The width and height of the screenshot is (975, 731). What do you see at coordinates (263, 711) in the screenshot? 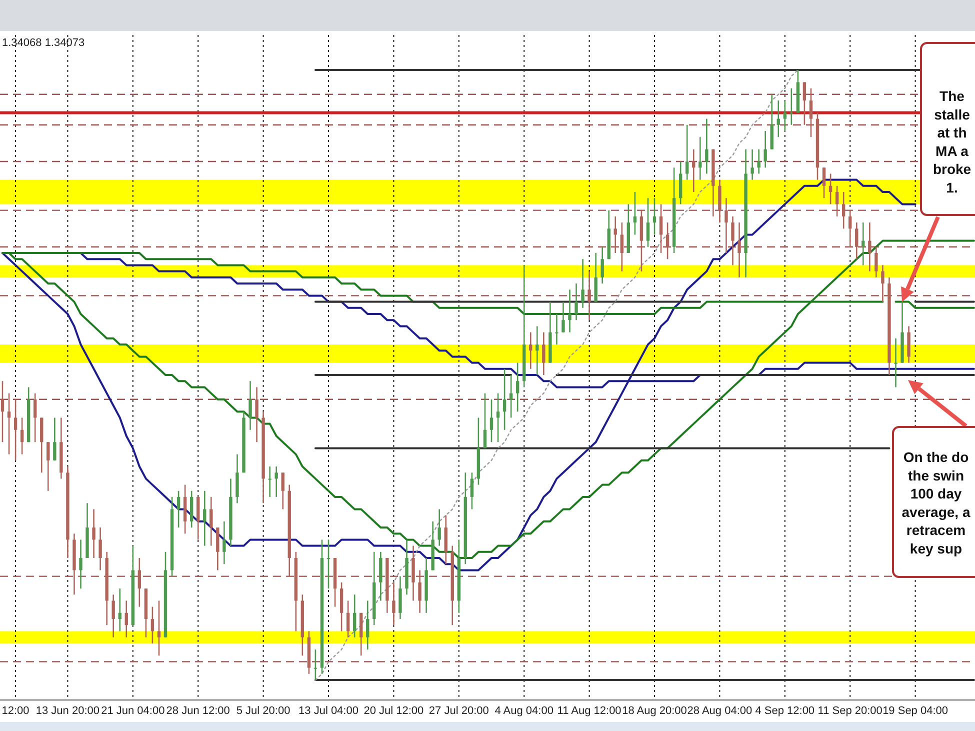
I see `x-tick-label: 5 Jul 20:00` at bounding box center [263, 711].